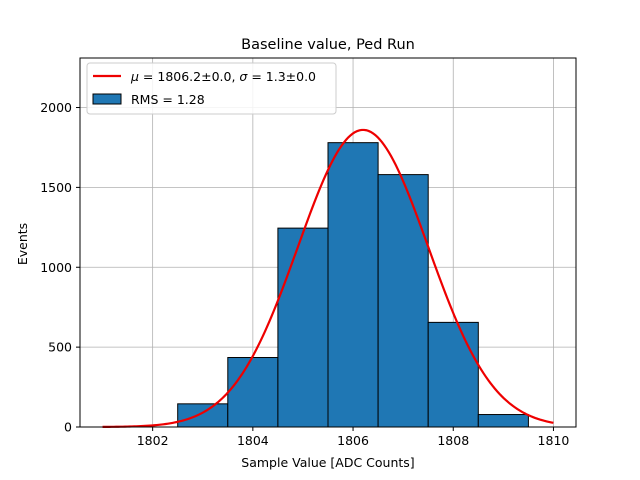 Image resolution: width=640 pixels, height=480 pixels. I want to click on y-axis-label: Events, so click(22, 244).